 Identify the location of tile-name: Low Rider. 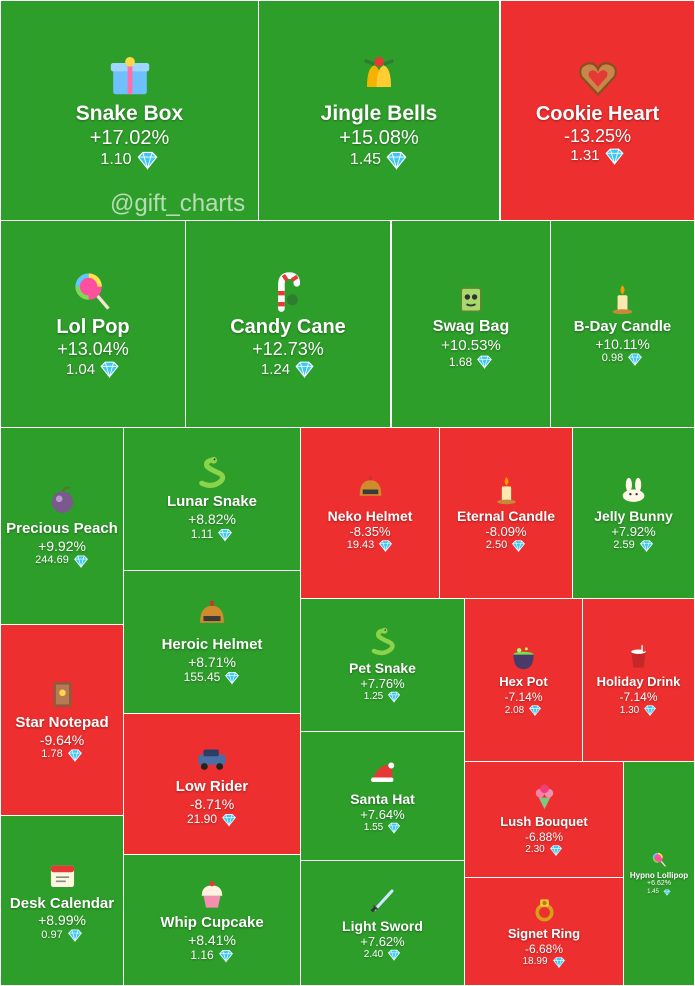
(212, 787).